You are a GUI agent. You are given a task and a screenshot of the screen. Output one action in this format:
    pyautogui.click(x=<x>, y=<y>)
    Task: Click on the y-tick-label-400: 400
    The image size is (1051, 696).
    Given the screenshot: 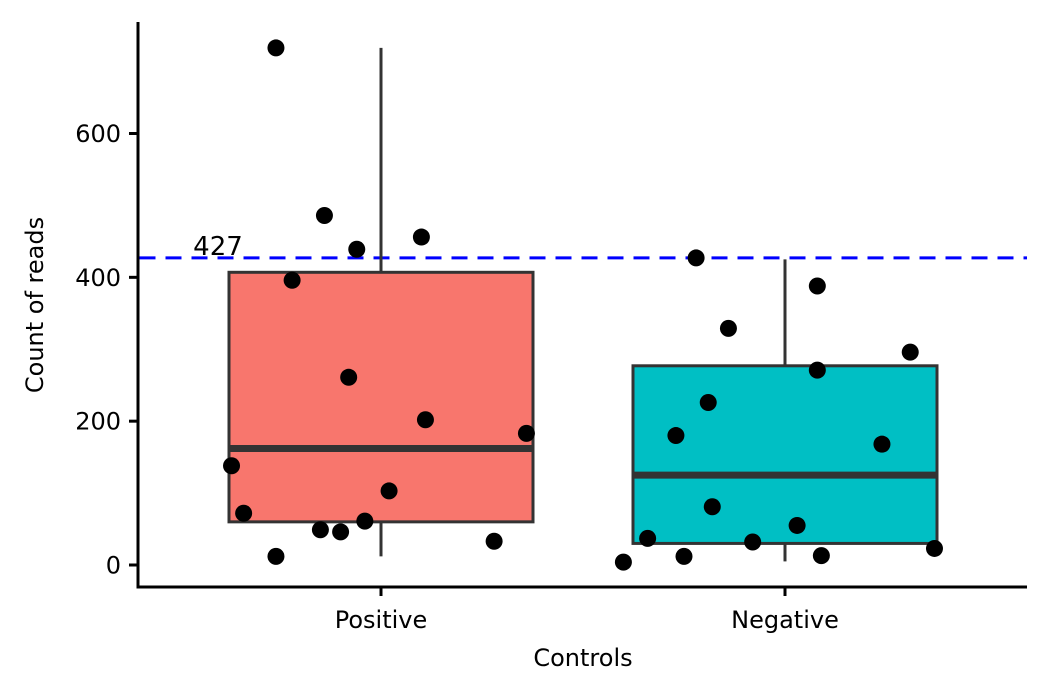 What is the action you would take?
    pyautogui.click(x=98, y=278)
    